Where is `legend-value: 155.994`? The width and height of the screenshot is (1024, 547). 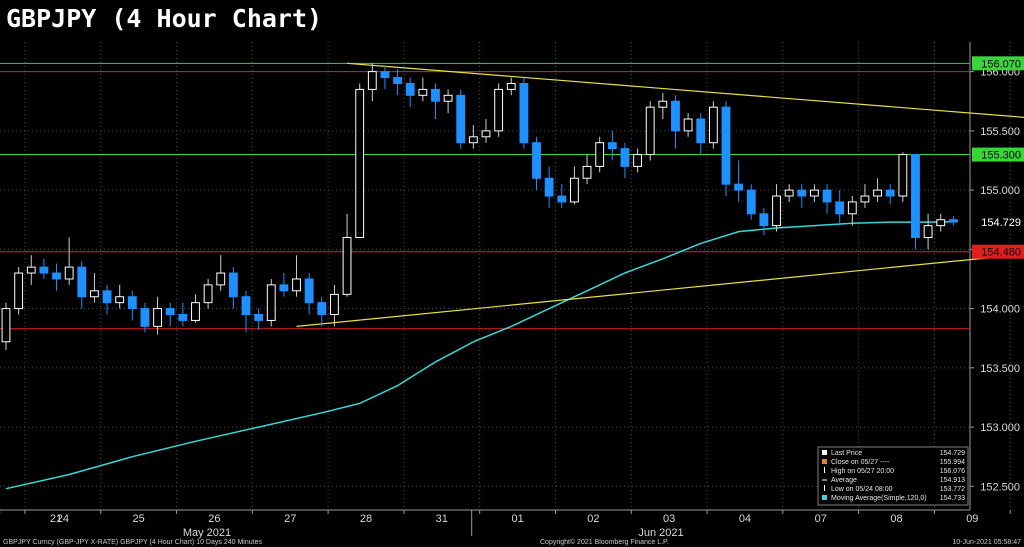
legend-value: 155.994 is located at coordinates (952, 462).